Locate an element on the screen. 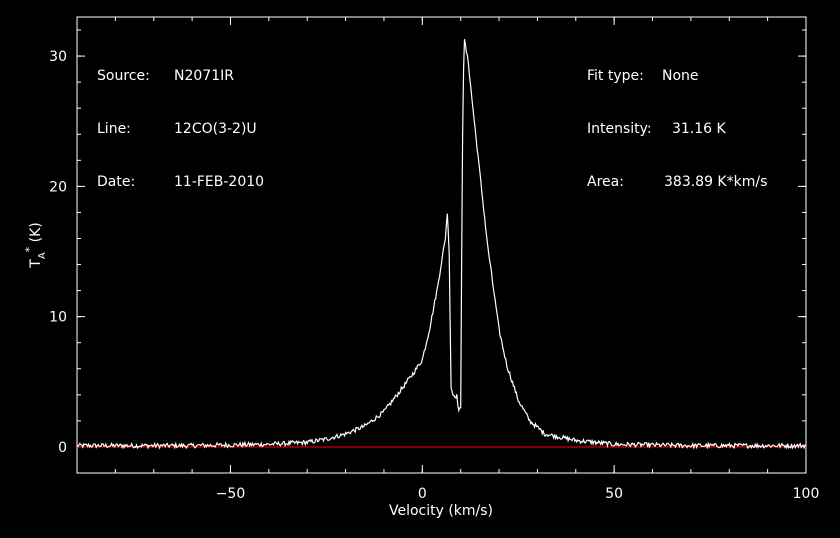 The image size is (840, 538). source-label: Source: is located at coordinates (123, 76).